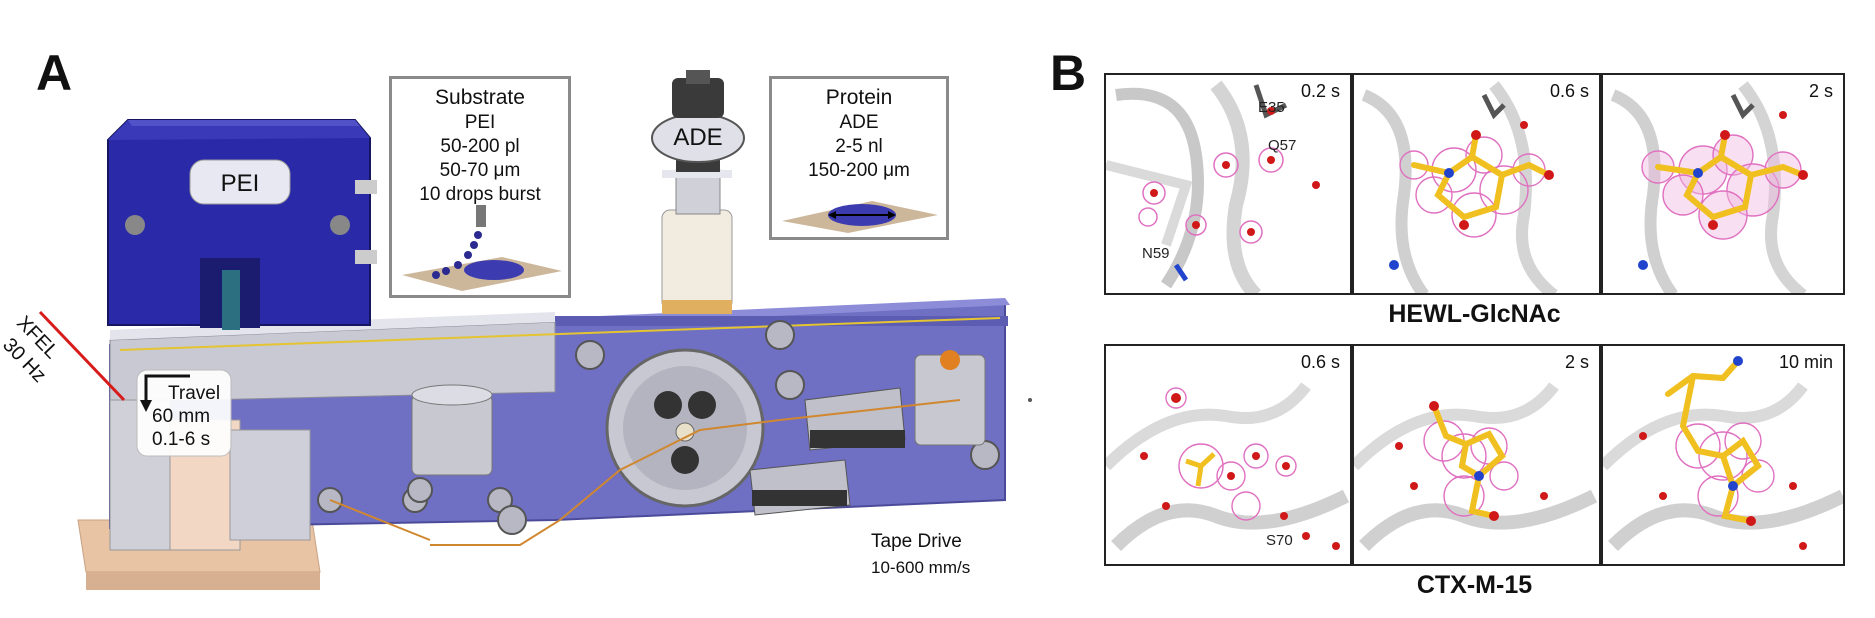 This screenshot has width=1875, height=618. I want to click on label-s70: S70, so click(1279, 540).